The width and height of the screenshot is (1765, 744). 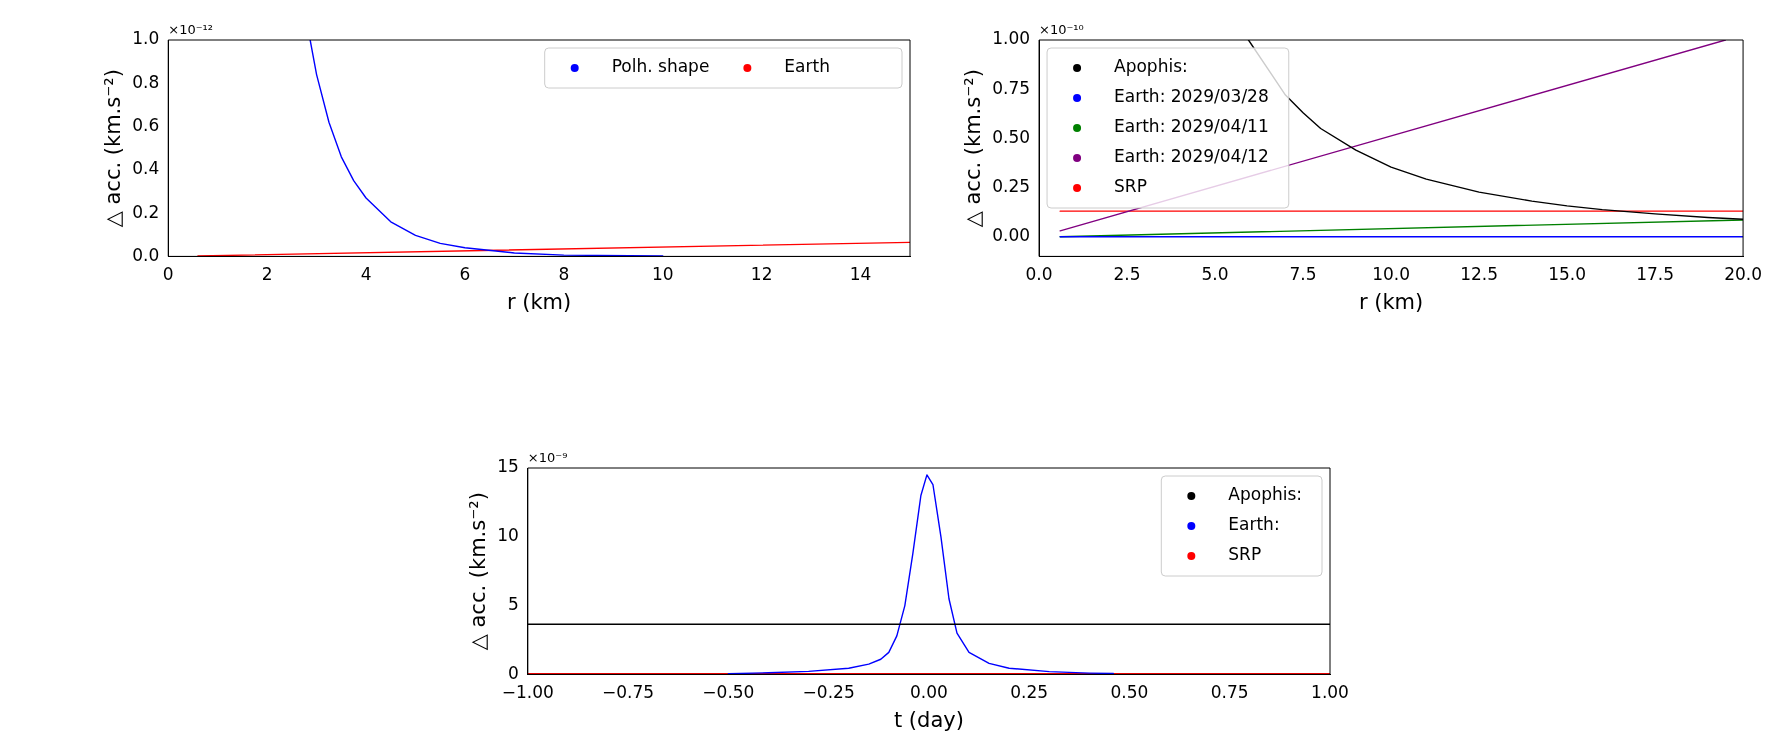 What do you see at coordinates (761, 274) in the screenshot?
I see `x-tick-label: 12` at bounding box center [761, 274].